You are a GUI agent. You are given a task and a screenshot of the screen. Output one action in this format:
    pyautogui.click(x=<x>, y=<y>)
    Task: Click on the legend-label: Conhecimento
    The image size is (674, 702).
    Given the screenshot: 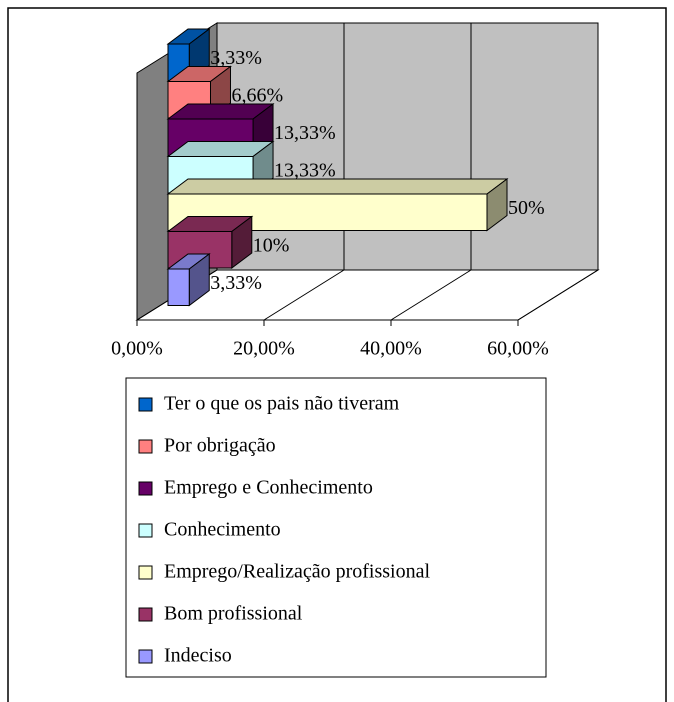 What is the action you would take?
    pyautogui.click(x=222, y=530)
    